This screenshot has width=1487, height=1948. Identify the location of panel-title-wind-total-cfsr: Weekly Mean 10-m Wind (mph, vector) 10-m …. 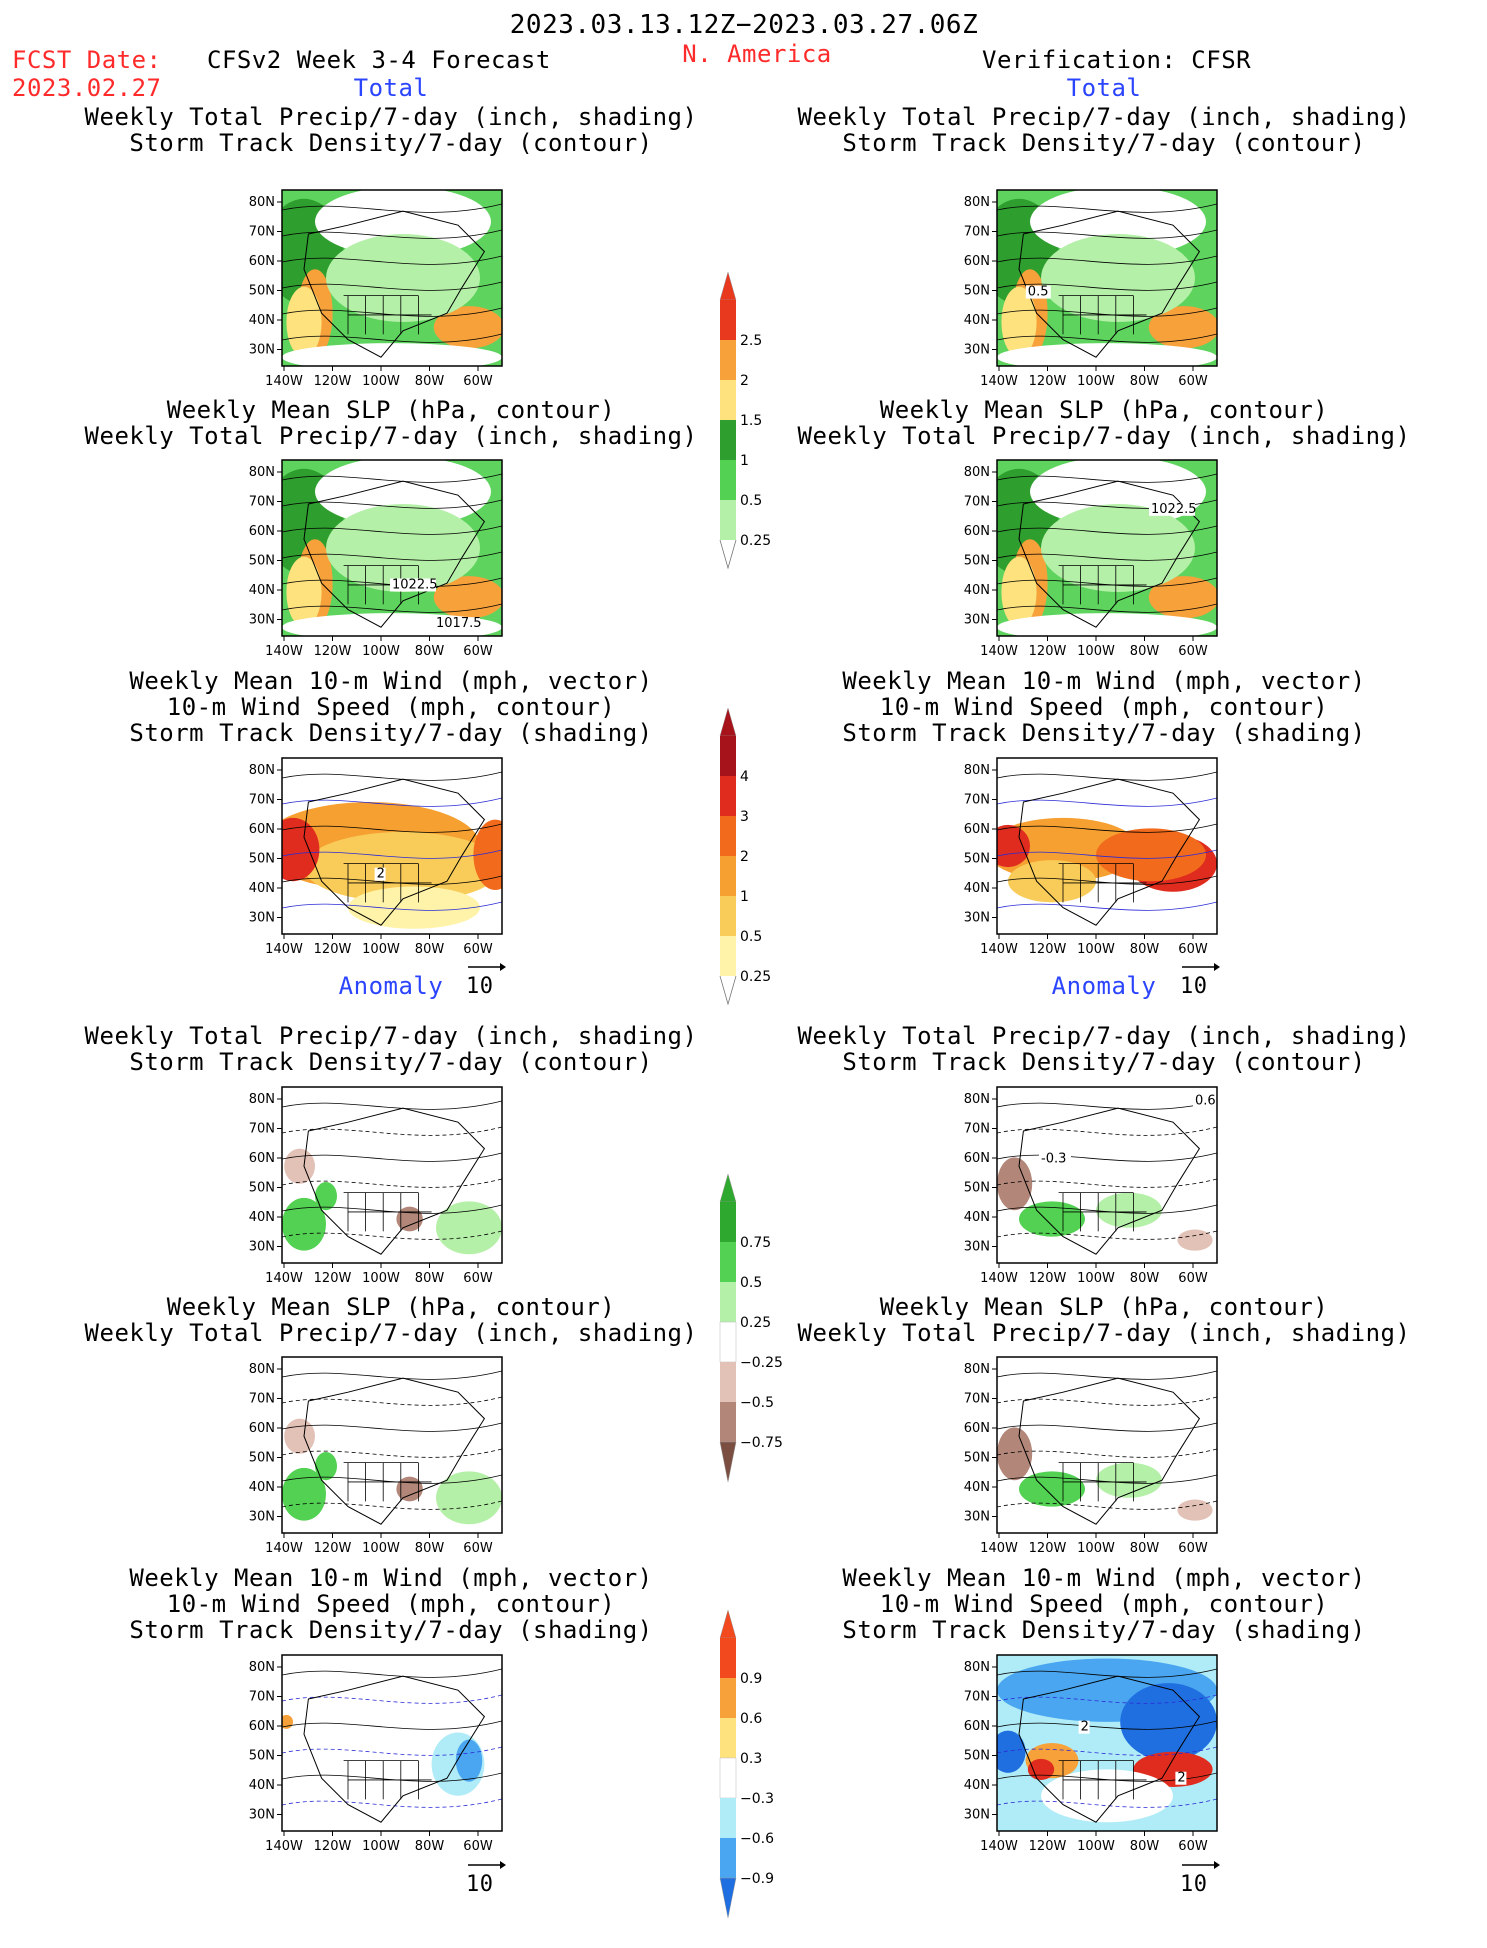
(1104, 707).